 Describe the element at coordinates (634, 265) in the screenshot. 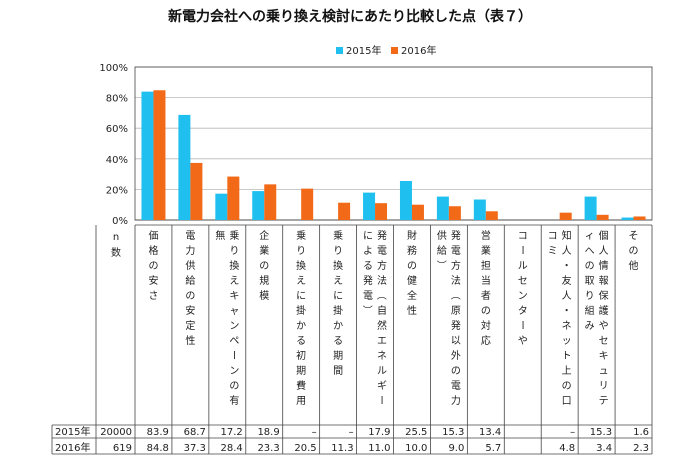

I see `category-label-char: 他` at that location.